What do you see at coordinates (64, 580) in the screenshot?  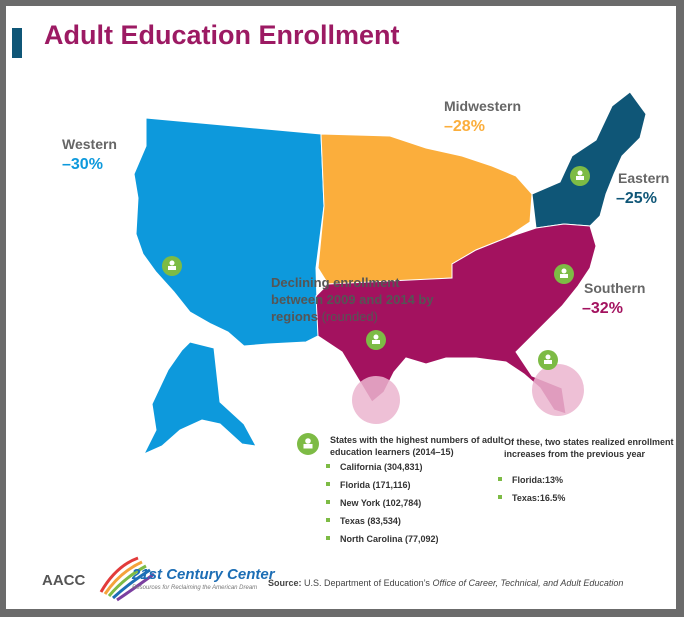 I see `aacc-logo-text: AACC` at bounding box center [64, 580].